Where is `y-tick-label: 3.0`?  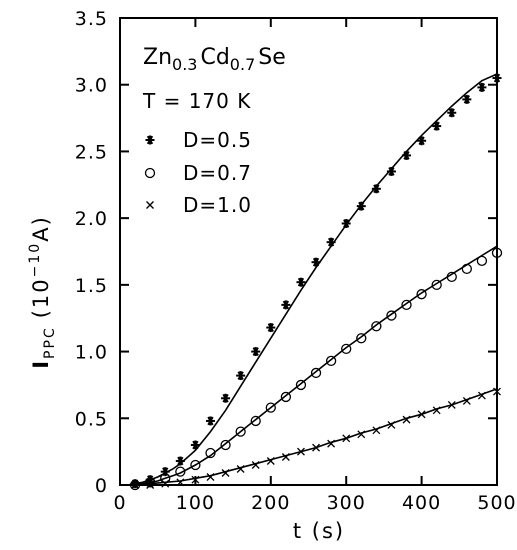
y-tick-label: 3.0 is located at coordinates (91, 86).